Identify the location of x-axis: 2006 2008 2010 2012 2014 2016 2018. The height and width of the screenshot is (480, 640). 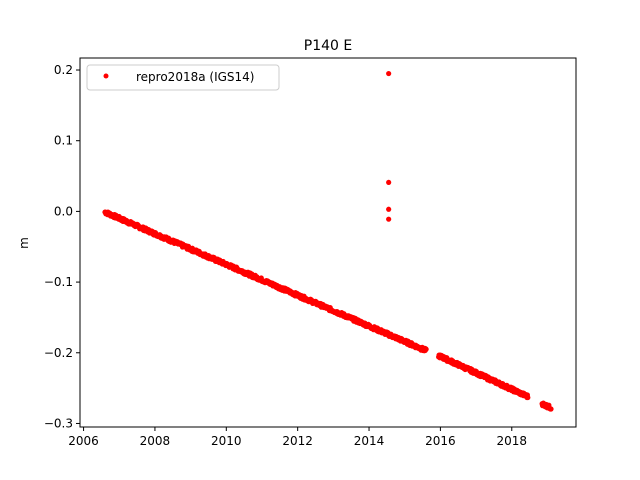
(297, 437).